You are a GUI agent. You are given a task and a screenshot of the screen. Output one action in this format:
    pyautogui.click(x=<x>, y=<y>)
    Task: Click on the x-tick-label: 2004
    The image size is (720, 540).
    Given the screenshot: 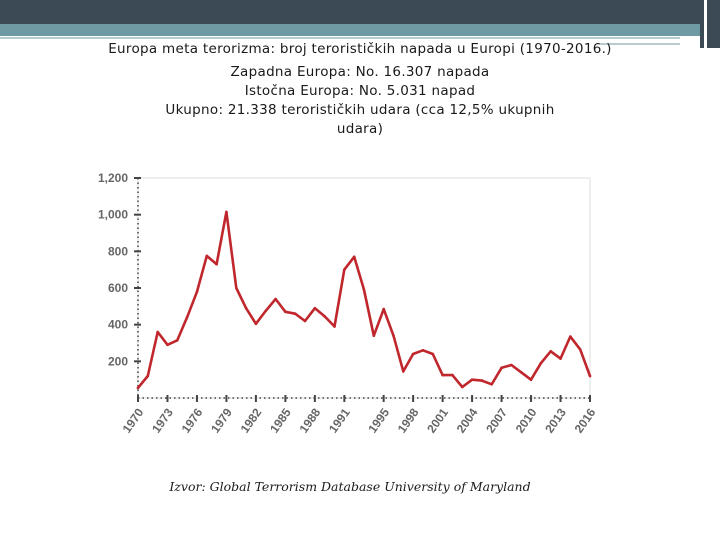 What is the action you would take?
    pyautogui.click(x=467, y=420)
    